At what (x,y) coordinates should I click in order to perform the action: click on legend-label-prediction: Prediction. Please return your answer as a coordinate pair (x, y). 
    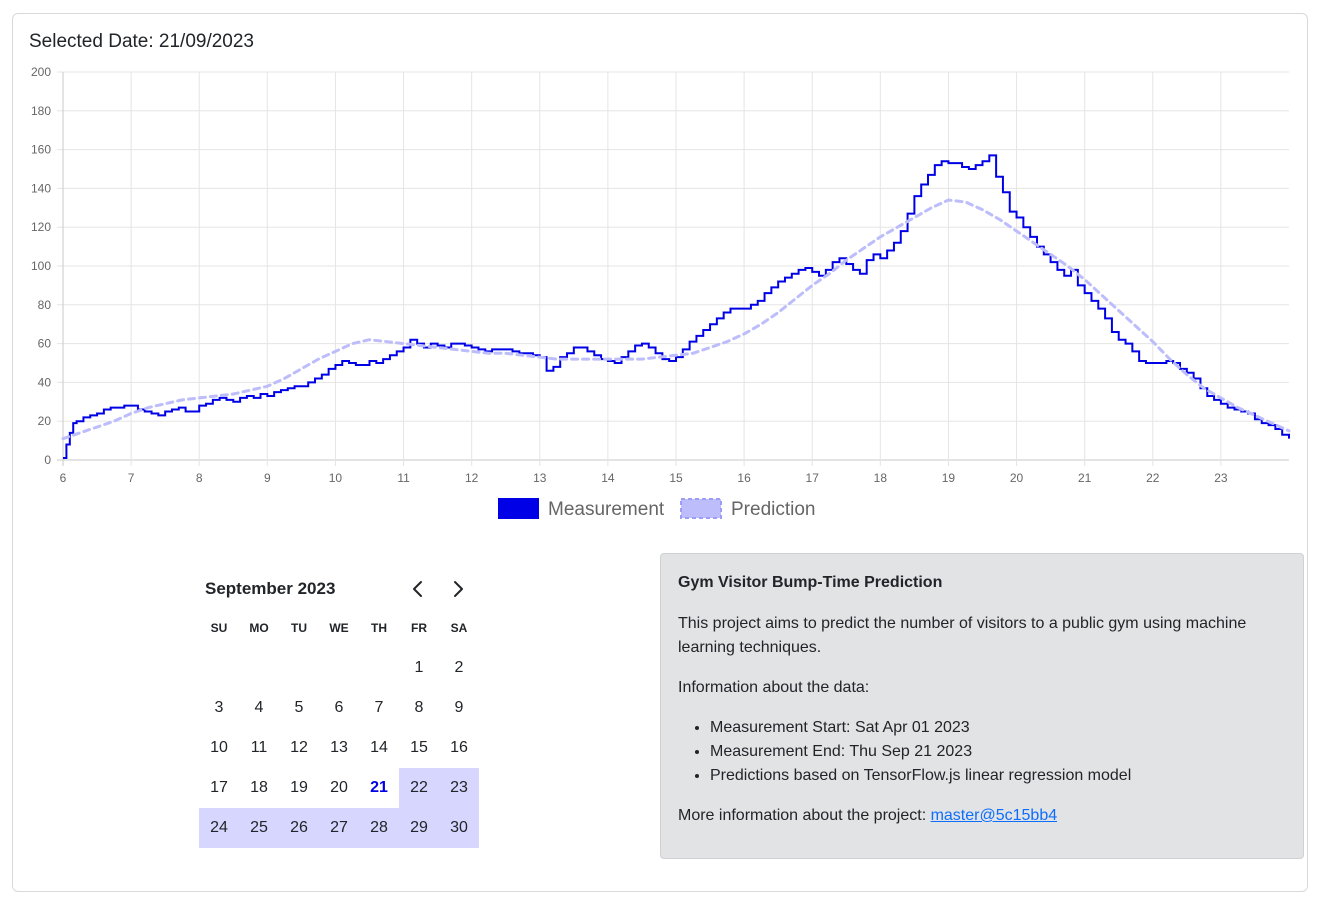
    Looking at the image, I should click on (773, 509).